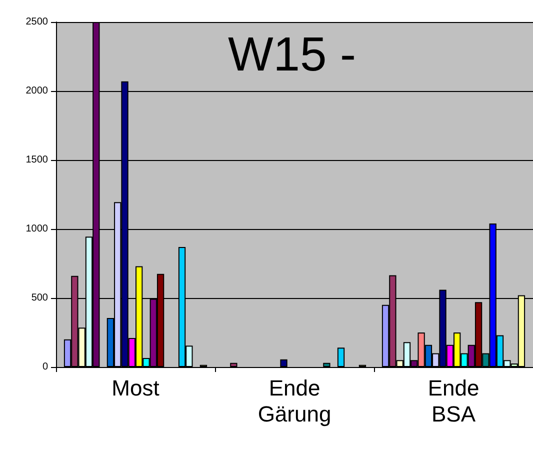  Describe the element at coordinates (39, 298) in the screenshot. I see `y-tick-label: 500` at that location.